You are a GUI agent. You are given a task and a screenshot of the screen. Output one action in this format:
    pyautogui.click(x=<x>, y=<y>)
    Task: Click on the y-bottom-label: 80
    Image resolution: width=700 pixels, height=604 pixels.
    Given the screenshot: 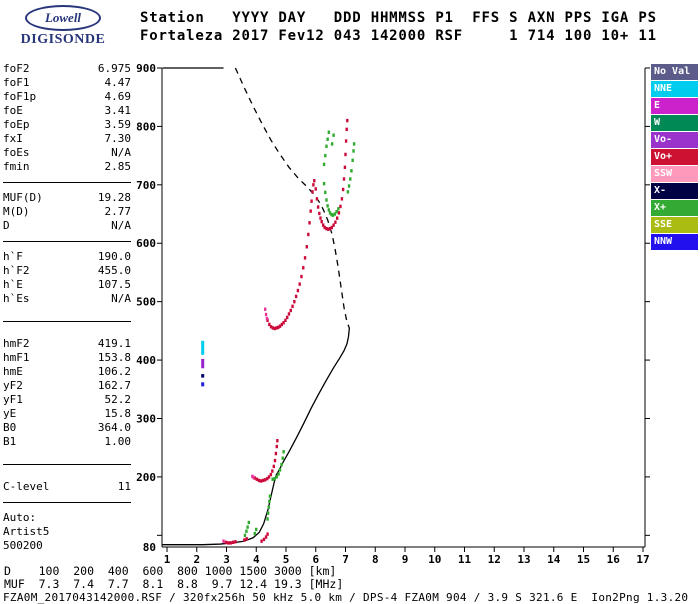 What is the action you would take?
    pyautogui.click(x=149, y=547)
    